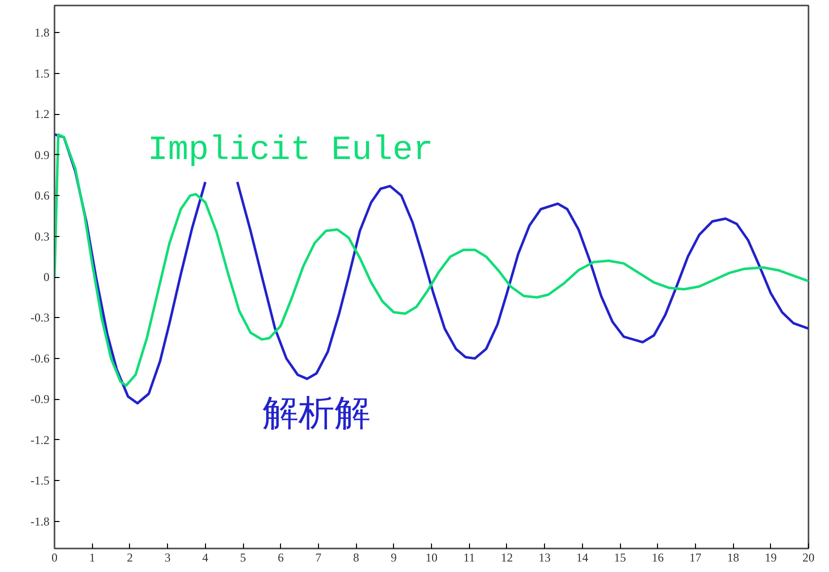 The width and height of the screenshot is (829, 572). I want to click on x-tick-label: 1, so click(92, 557).